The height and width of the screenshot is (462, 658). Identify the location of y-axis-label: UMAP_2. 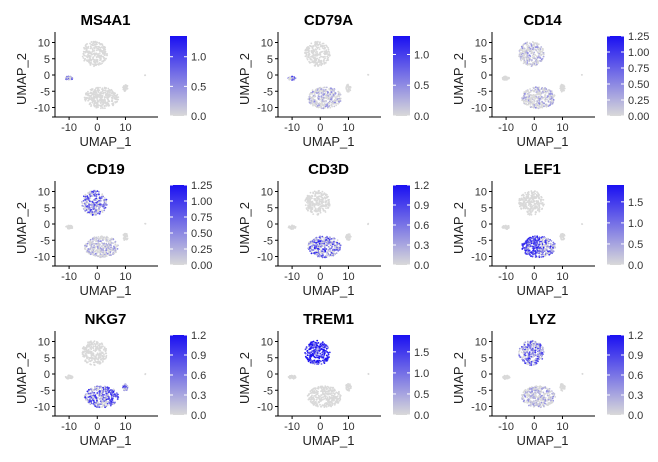
(458, 228).